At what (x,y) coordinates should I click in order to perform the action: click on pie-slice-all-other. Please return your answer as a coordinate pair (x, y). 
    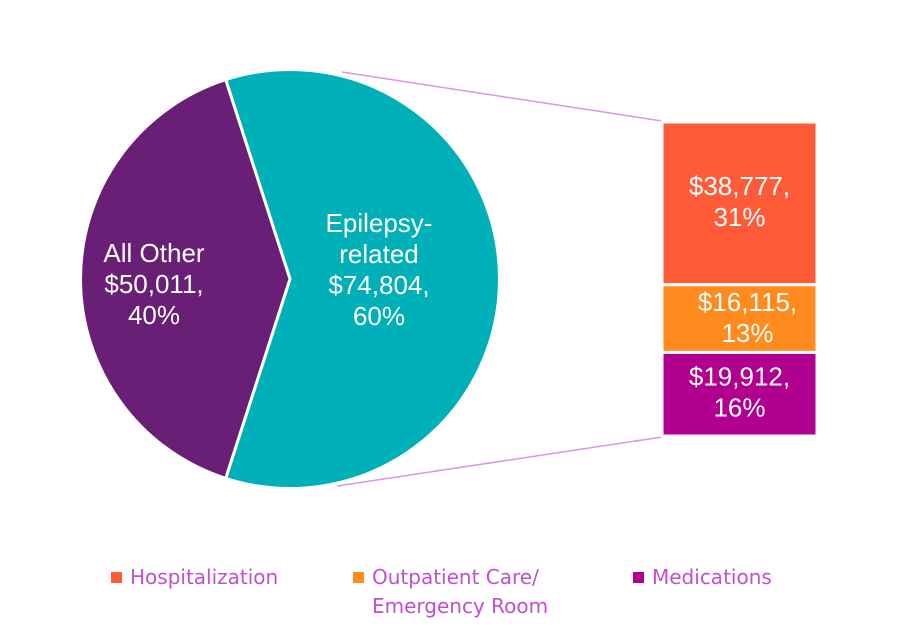
    Looking at the image, I should click on (185, 279).